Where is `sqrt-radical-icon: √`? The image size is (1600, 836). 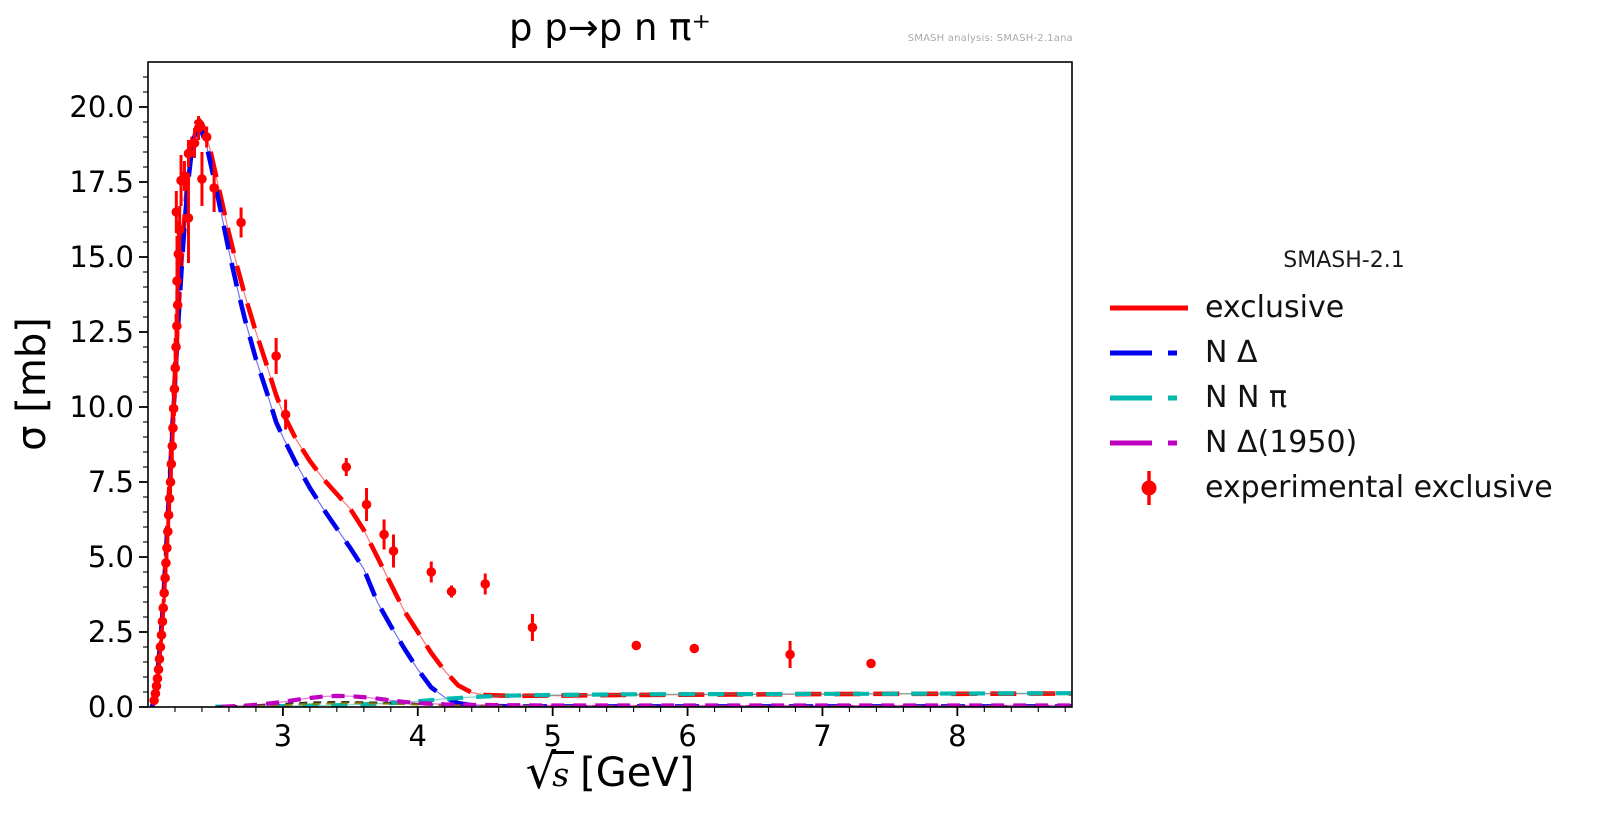
sqrt-radical-icon: √ is located at coordinates (541, 772).